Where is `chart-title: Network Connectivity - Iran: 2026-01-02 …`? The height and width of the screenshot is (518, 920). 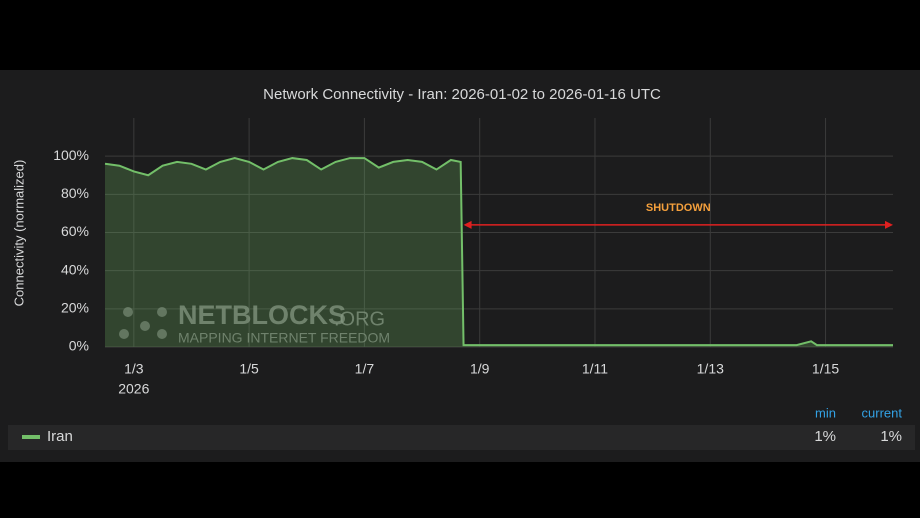
chart-title: Network Connectivity - Iran: 2026-01-02 … is located at coordinates (462, 94).